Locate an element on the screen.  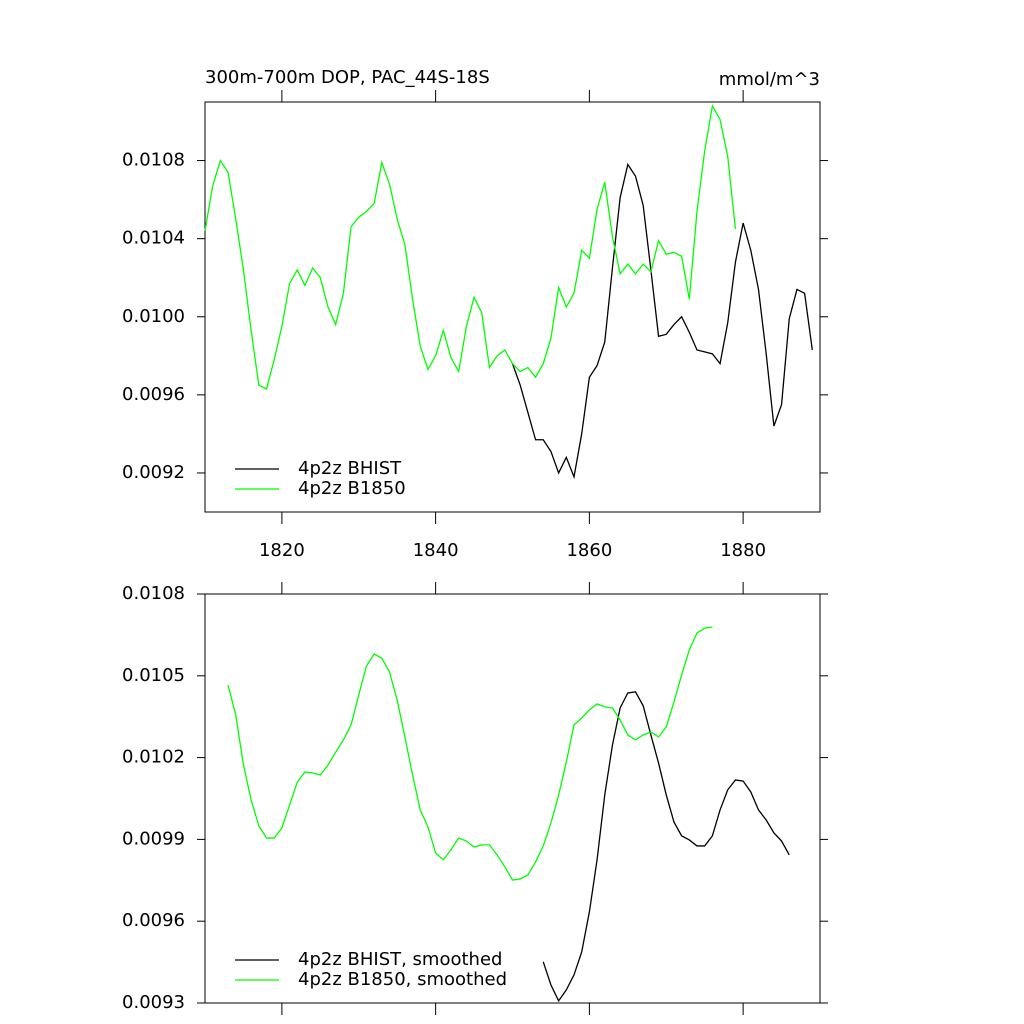
x-tick-label: 1860 is located at coordinates (589, 550).